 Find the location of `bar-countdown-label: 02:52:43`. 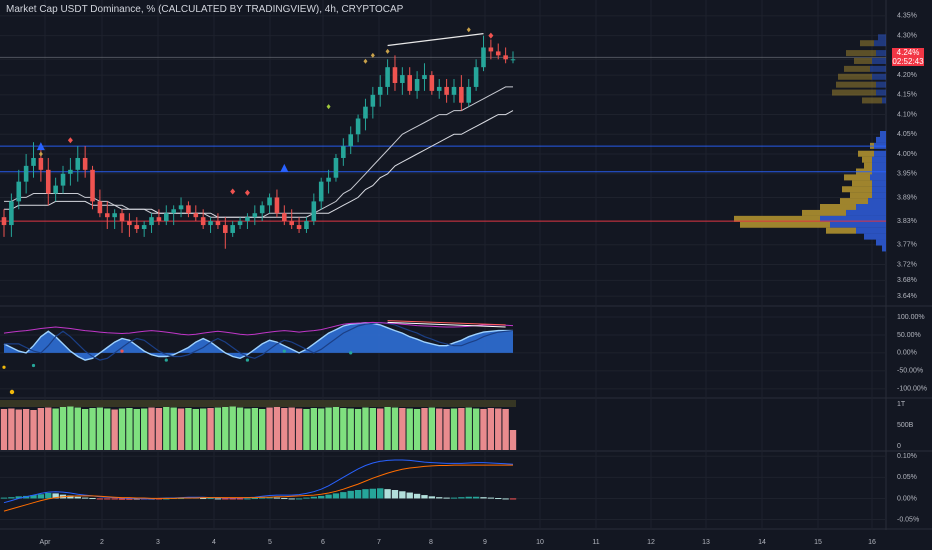

bar-countdown-label: 02:52:43 is located at coordinates (908, 61).